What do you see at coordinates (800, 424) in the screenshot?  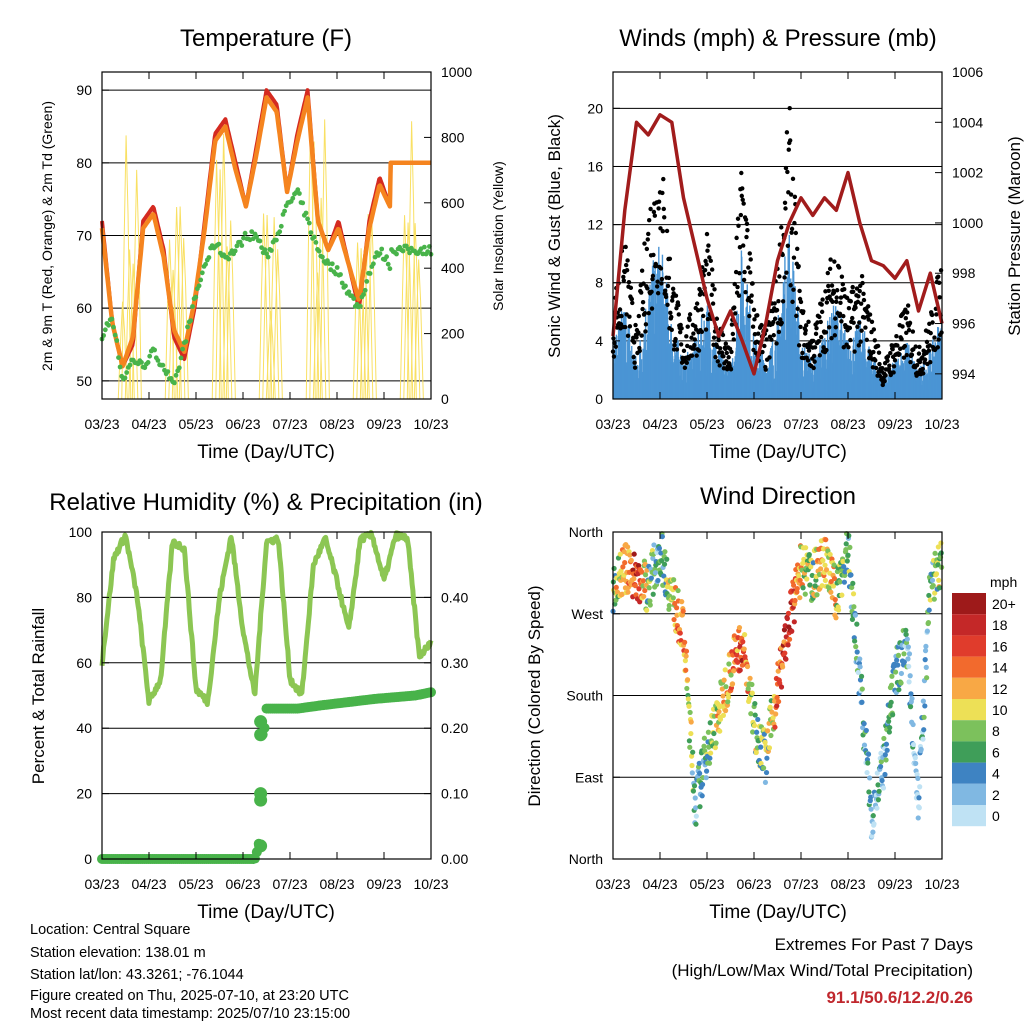 I see `x-tick-label: 07/23` at bounding box center [800, 424].